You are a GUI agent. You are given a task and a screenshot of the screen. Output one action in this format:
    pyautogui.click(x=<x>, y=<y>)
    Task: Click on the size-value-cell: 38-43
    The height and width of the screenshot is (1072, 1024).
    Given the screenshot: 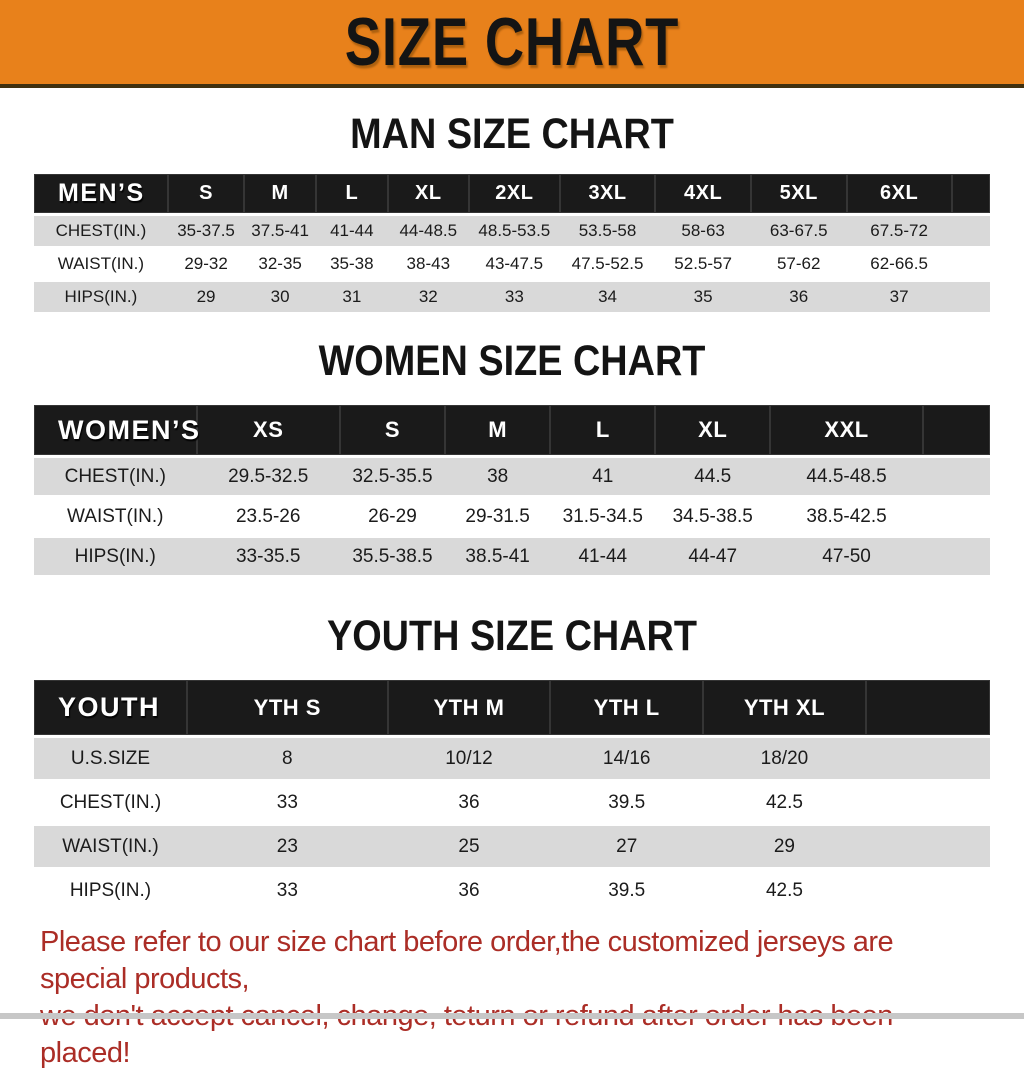 What is the action you would take?
    pyautogui.click(x=428, y=264)
    